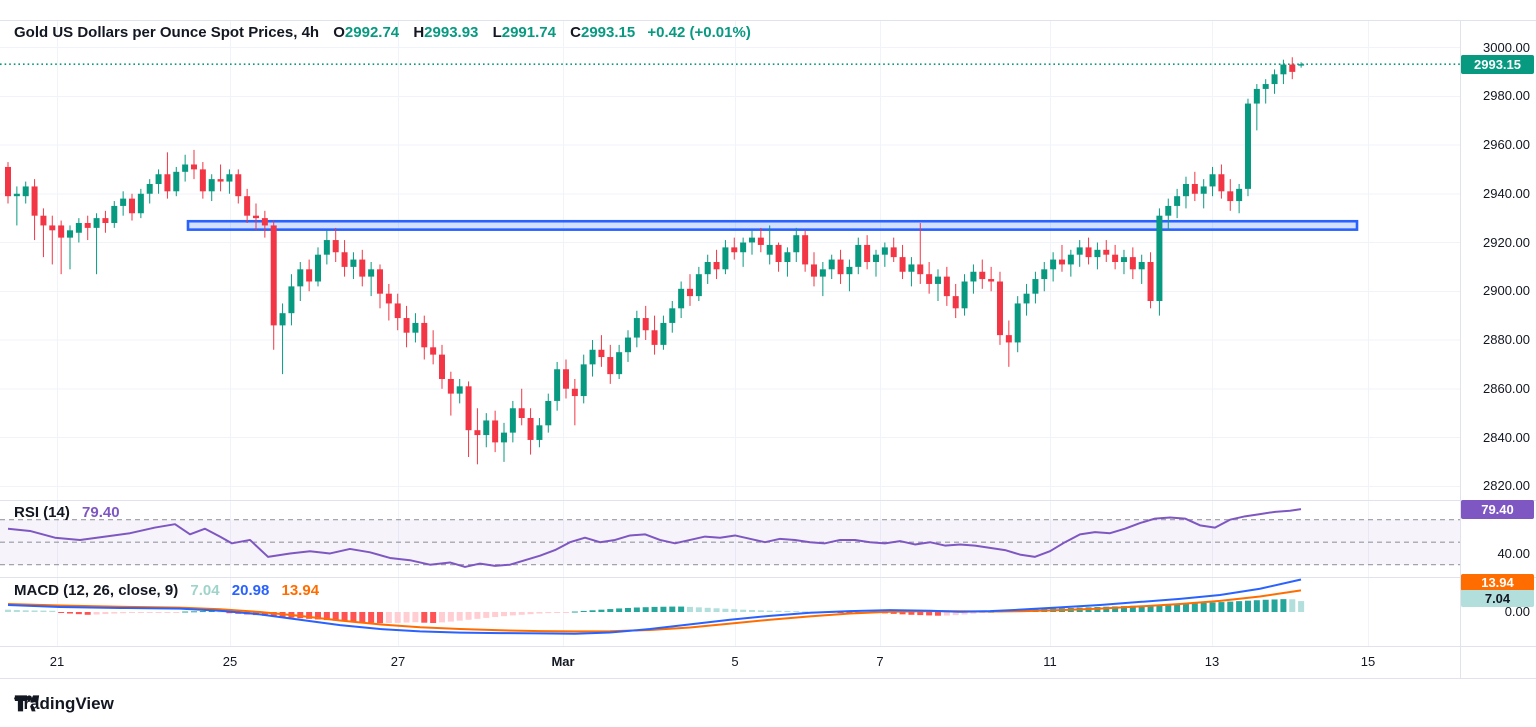  What do you see at coordinates (1506, 388) in the screenshot?
I see `price-axis-label: 2860.00` at bounding box center [1506, 388].